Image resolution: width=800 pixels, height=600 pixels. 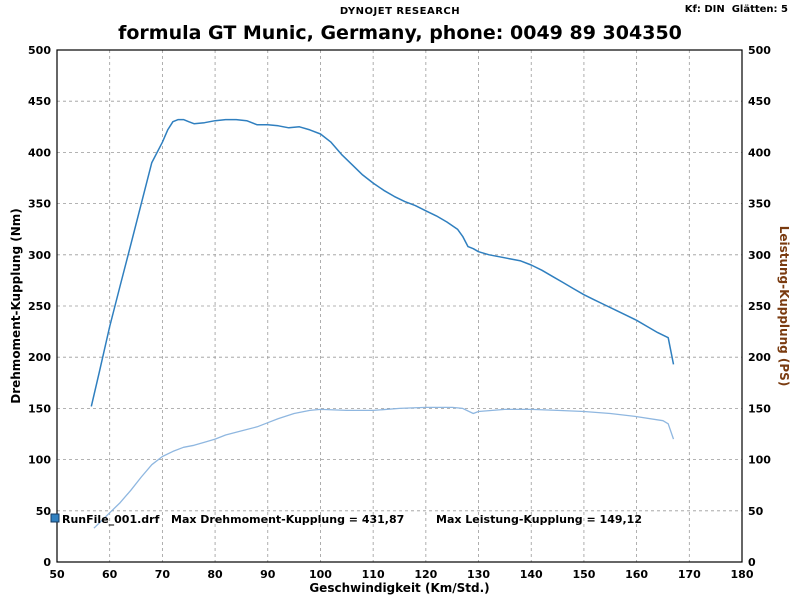 What do you see at coordinates (39, 408) in the screenshot?
I see `y-left-tick-label: 150` at bounding box center [39, 408].